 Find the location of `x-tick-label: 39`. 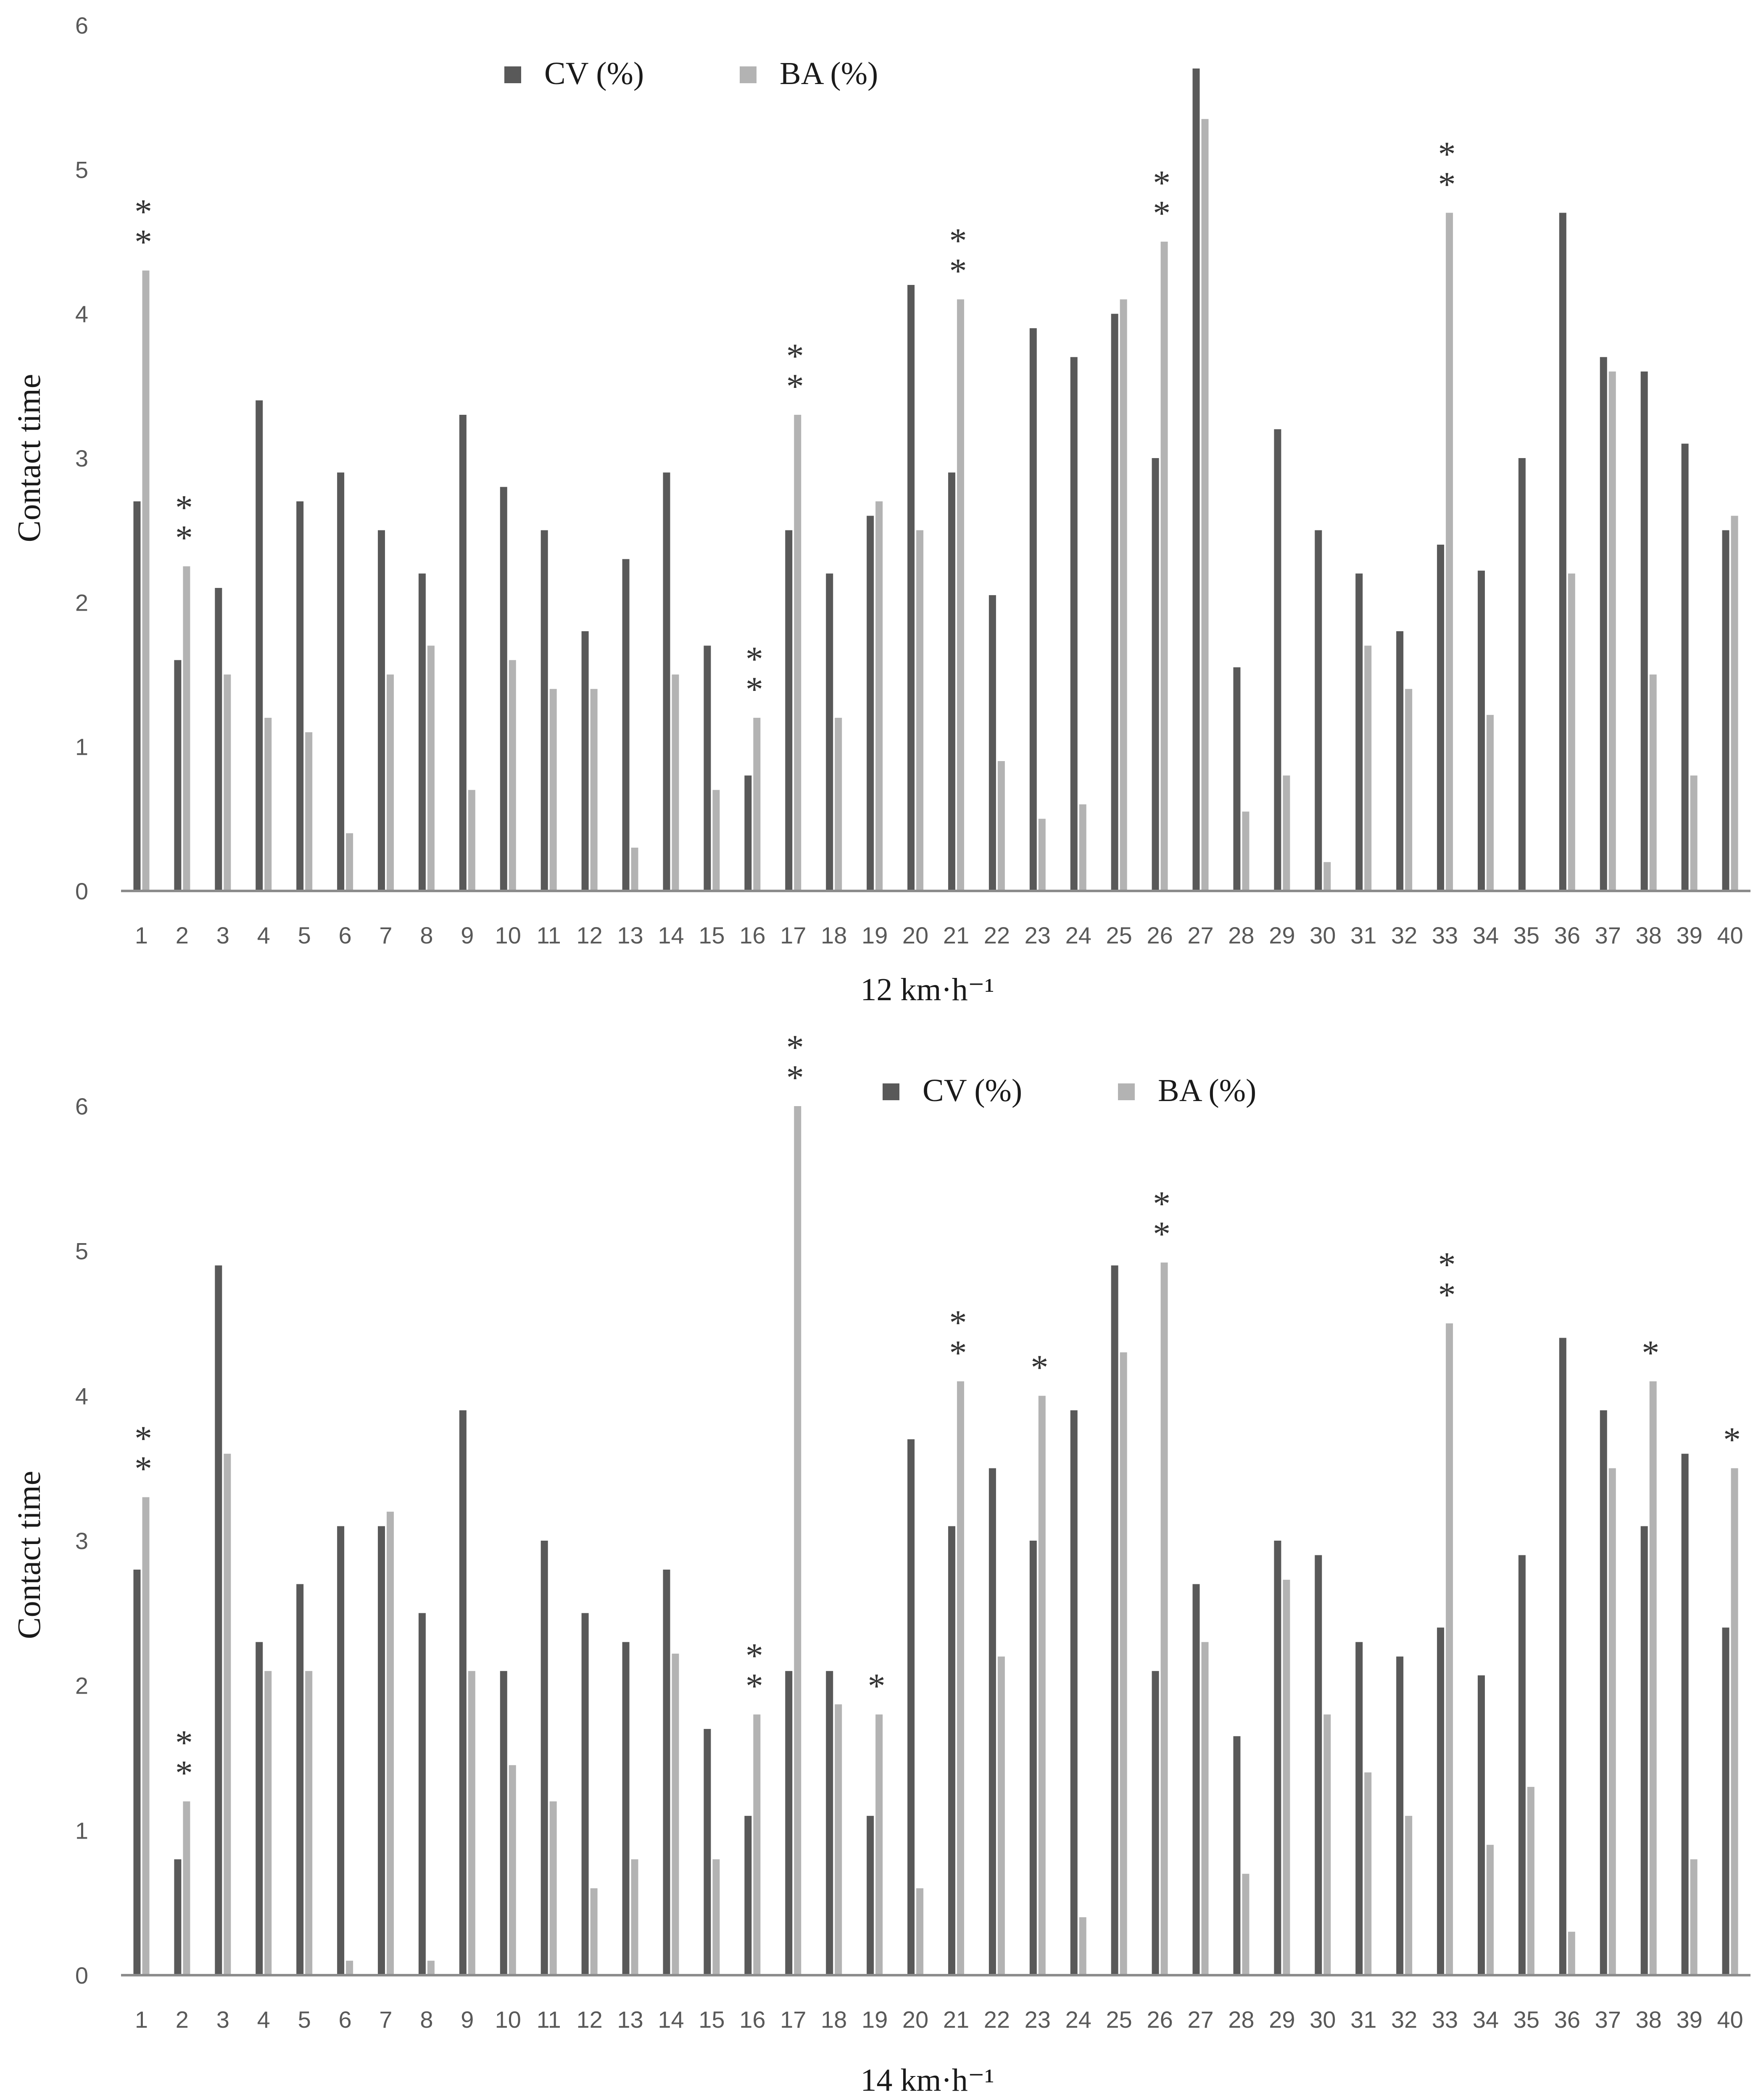

x-tick-label: 39 is located at coordinates (1689, 2020).